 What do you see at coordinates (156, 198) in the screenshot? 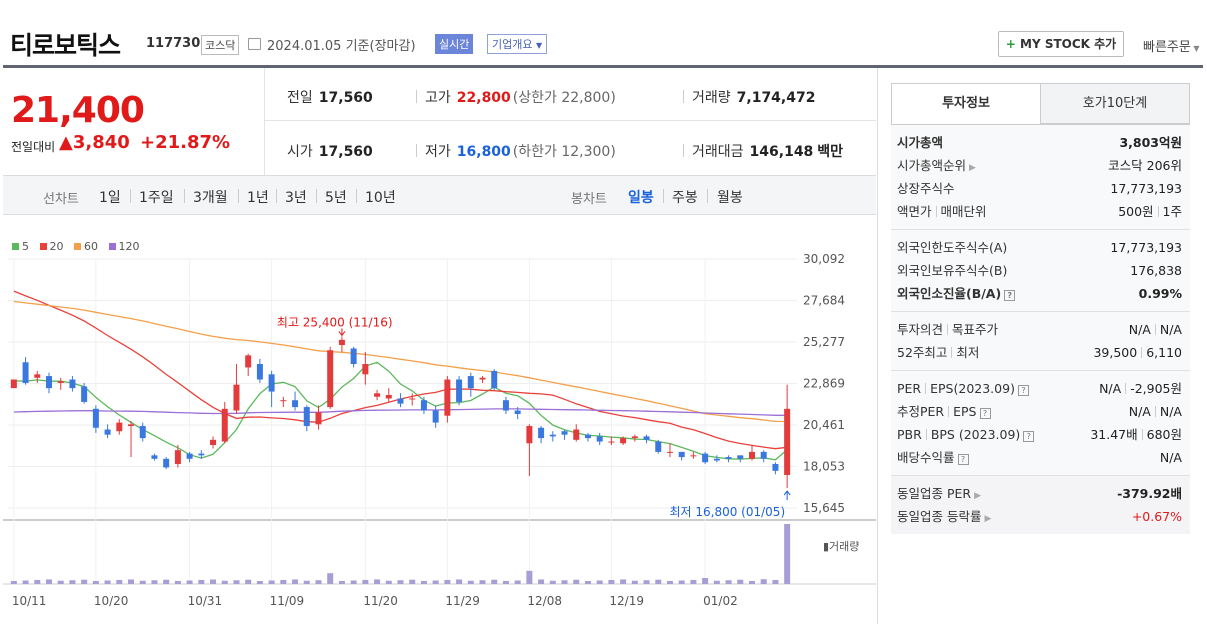
I see `period-1w: 1주일` at bounding box center [156, 198].